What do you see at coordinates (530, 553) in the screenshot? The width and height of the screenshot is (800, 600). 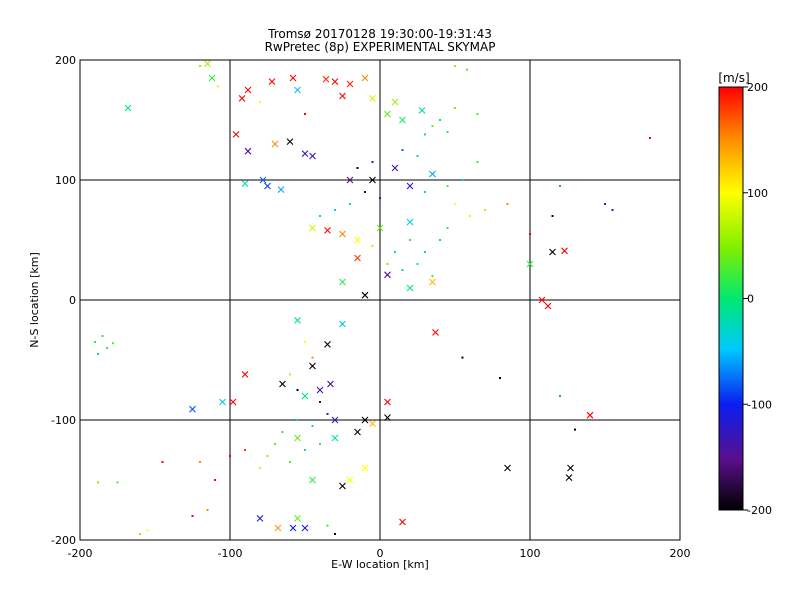 I see `x-tick-label: 100` at bounding box center [530, 553].